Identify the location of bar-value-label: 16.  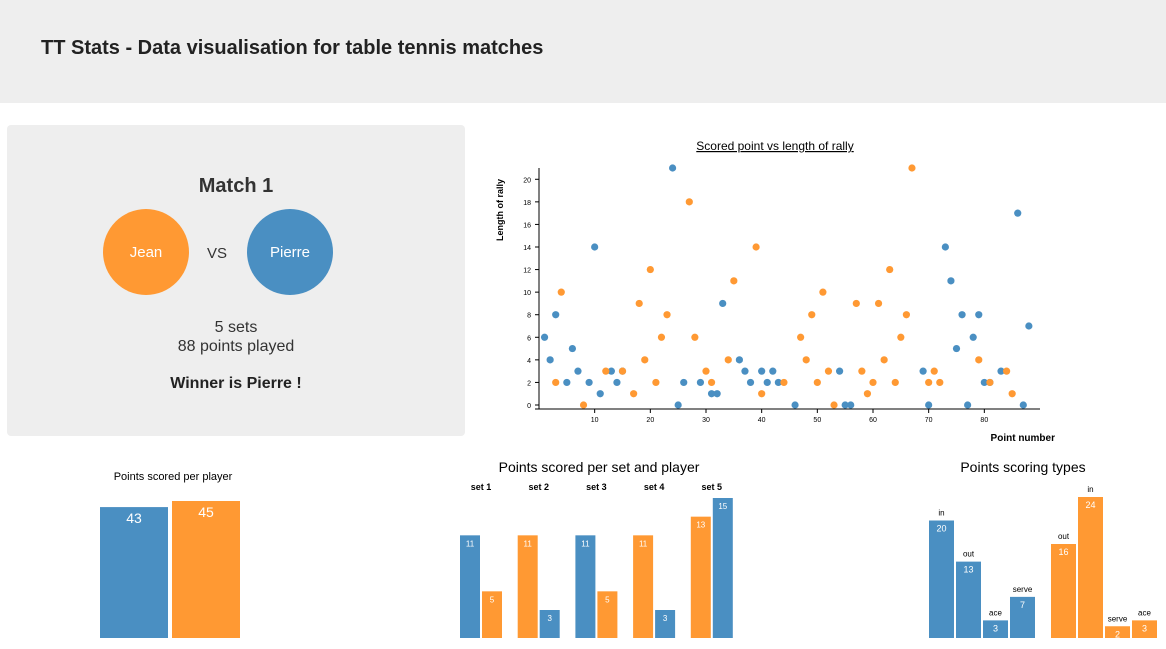
(1063, 552).